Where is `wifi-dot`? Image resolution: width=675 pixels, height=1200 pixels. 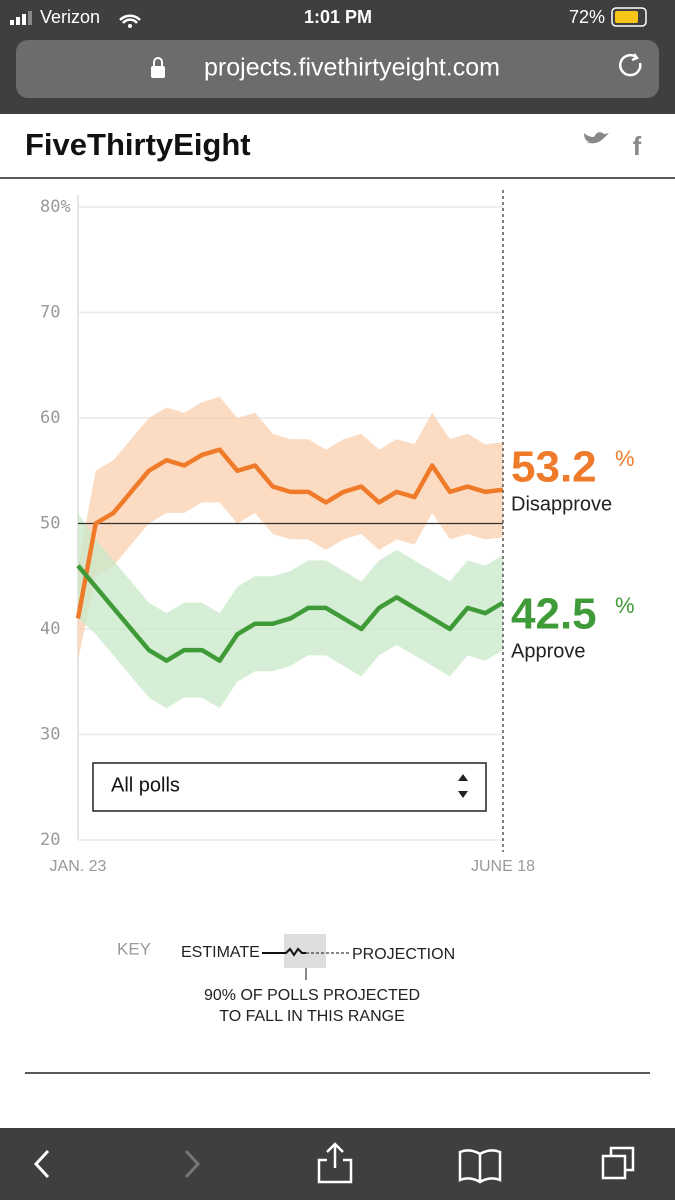
wifi-dot is located at coordinates (130, 26).